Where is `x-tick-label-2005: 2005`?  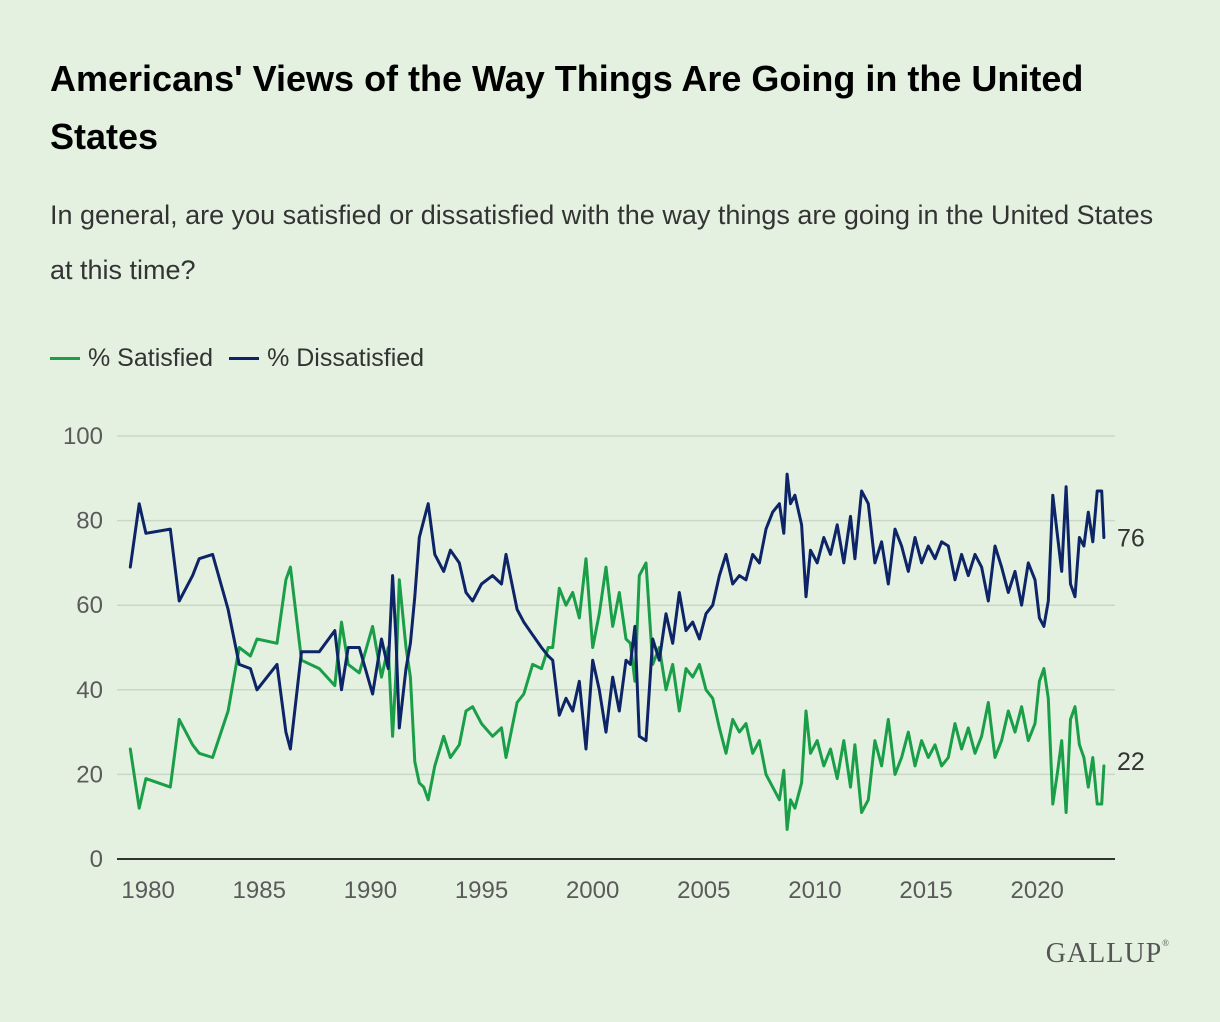 x-tick-label-2005: 2005 is located at coordinates (703, 890).